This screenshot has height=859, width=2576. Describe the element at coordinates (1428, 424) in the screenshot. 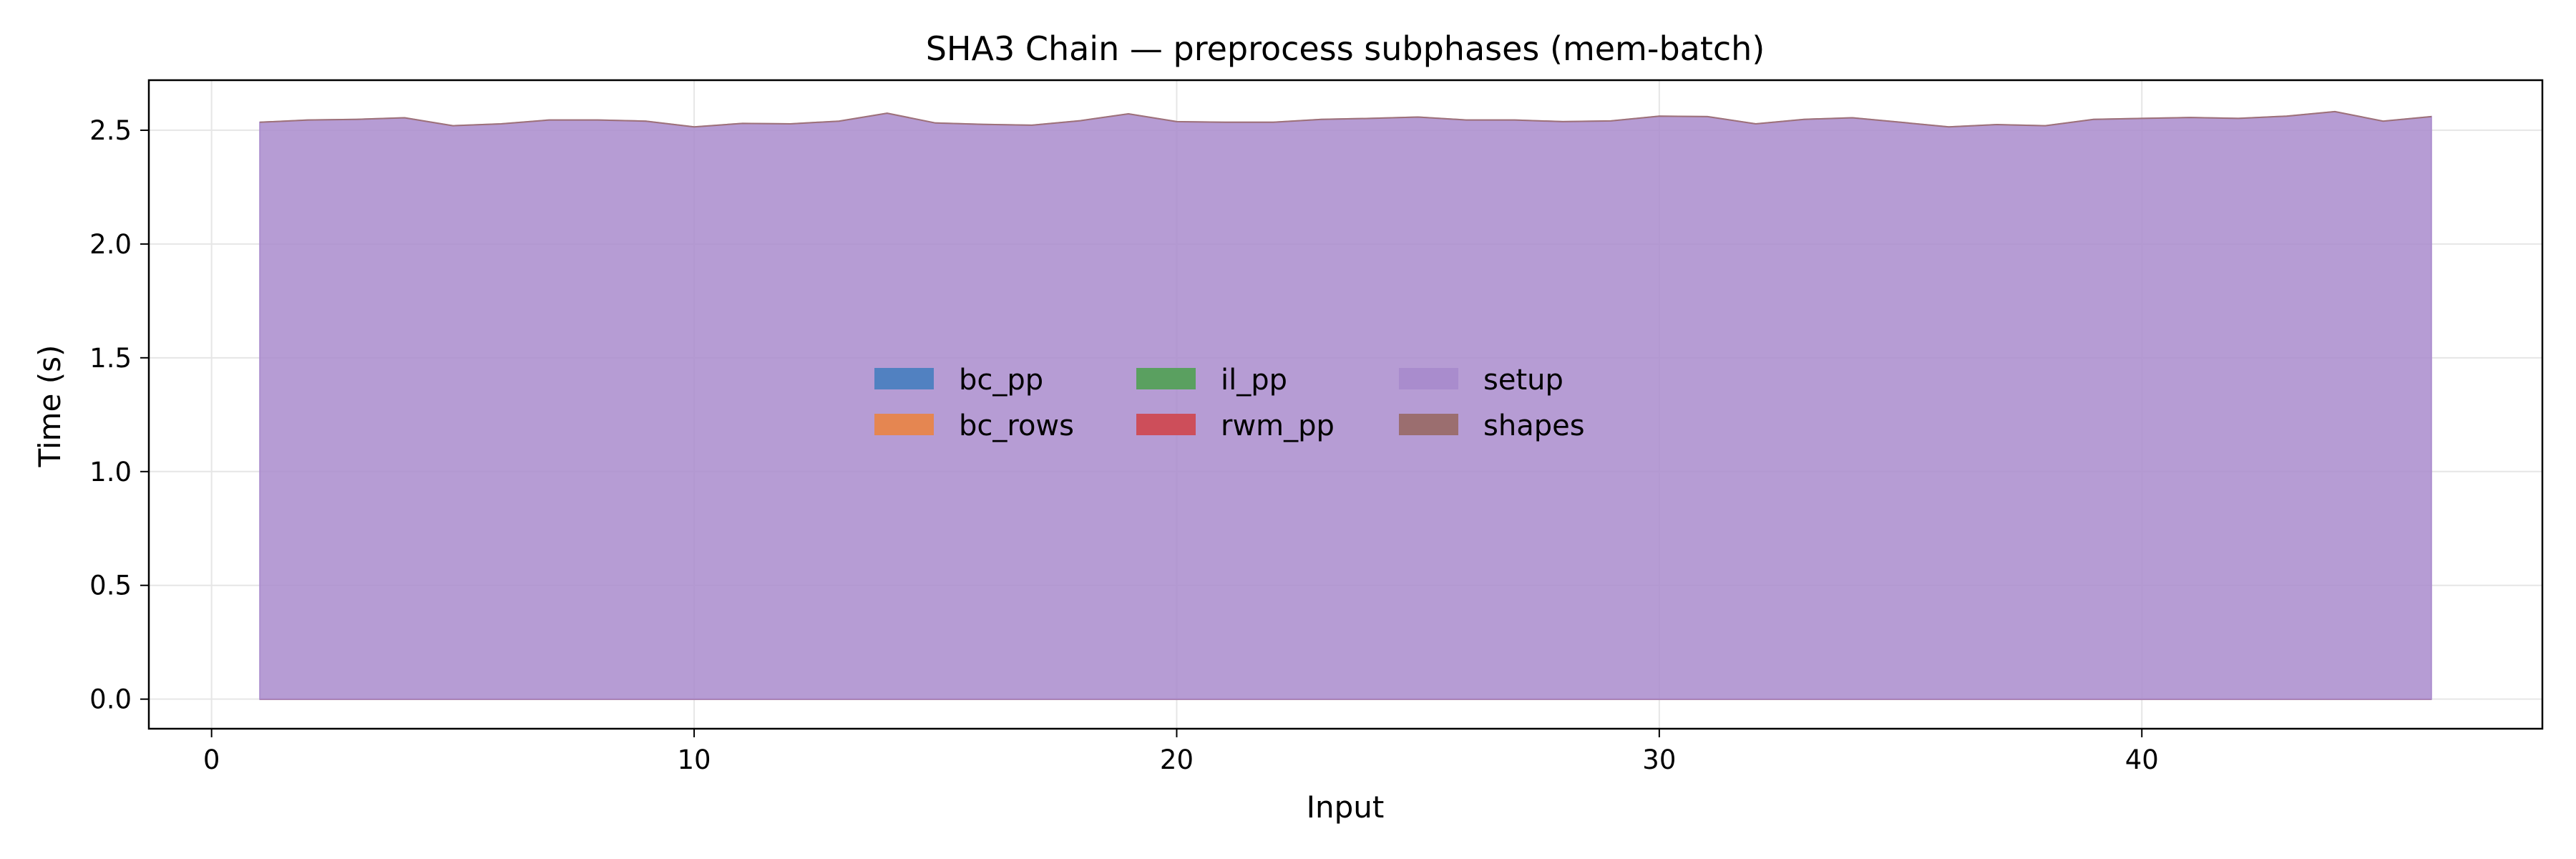

I see `legend-swatch-shapes` at that location.